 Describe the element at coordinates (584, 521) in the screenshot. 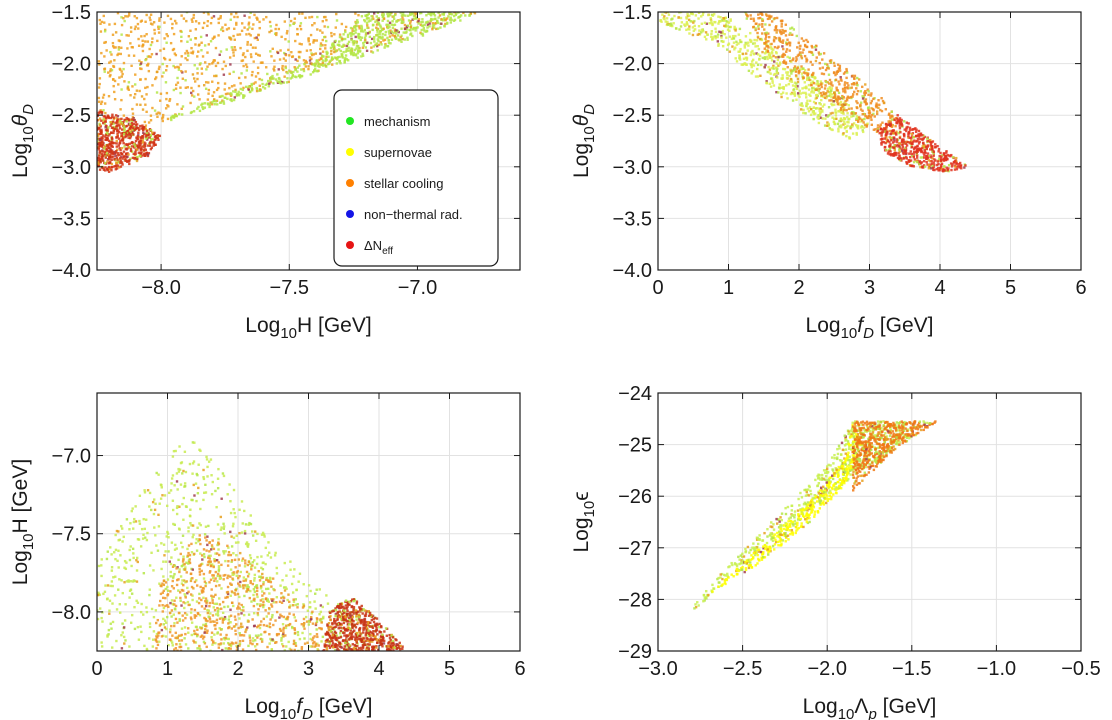

I see `y-axis-label: Log10ϵ` at that location.